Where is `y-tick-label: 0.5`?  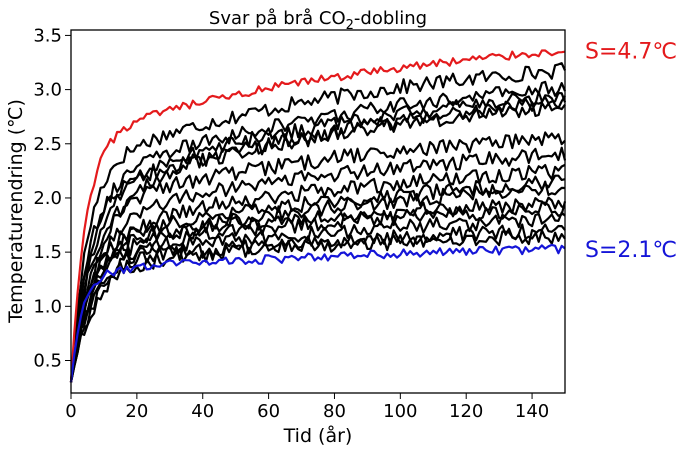 y-tick-label: 0.5 is located at coordinates (47, 360).